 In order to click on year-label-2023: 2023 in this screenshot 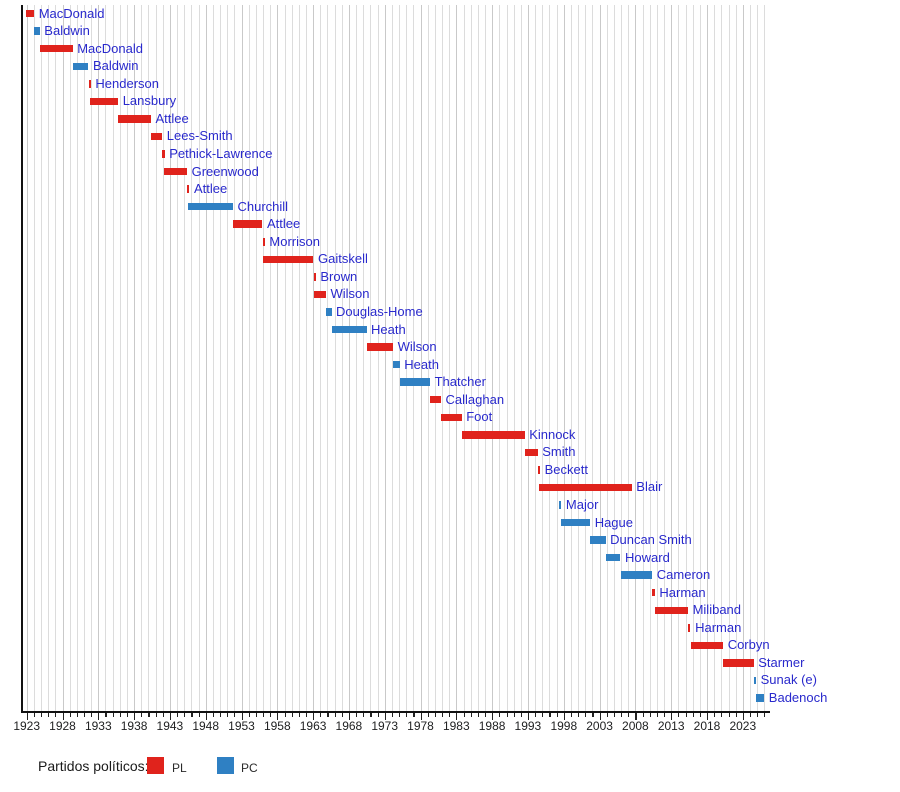, I will do `click(743, 726)`.